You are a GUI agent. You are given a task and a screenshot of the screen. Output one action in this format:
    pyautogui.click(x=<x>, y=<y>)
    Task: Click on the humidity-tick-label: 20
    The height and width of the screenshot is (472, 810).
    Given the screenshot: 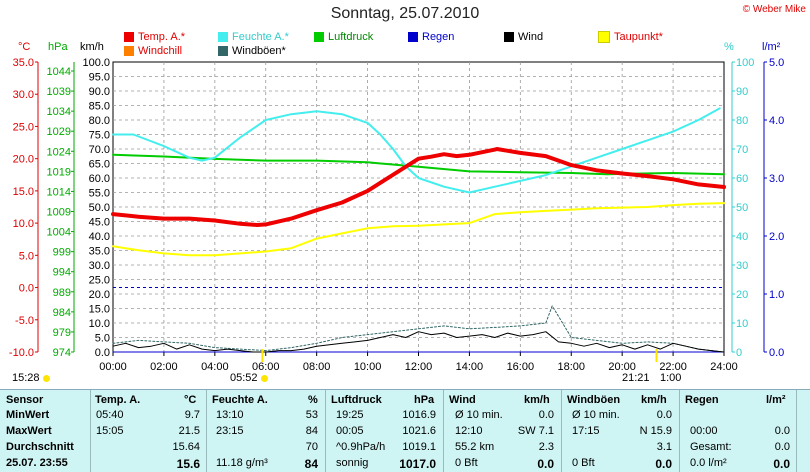 What is the action you would take?
    pyautogui.click(x=742, y=295)
    